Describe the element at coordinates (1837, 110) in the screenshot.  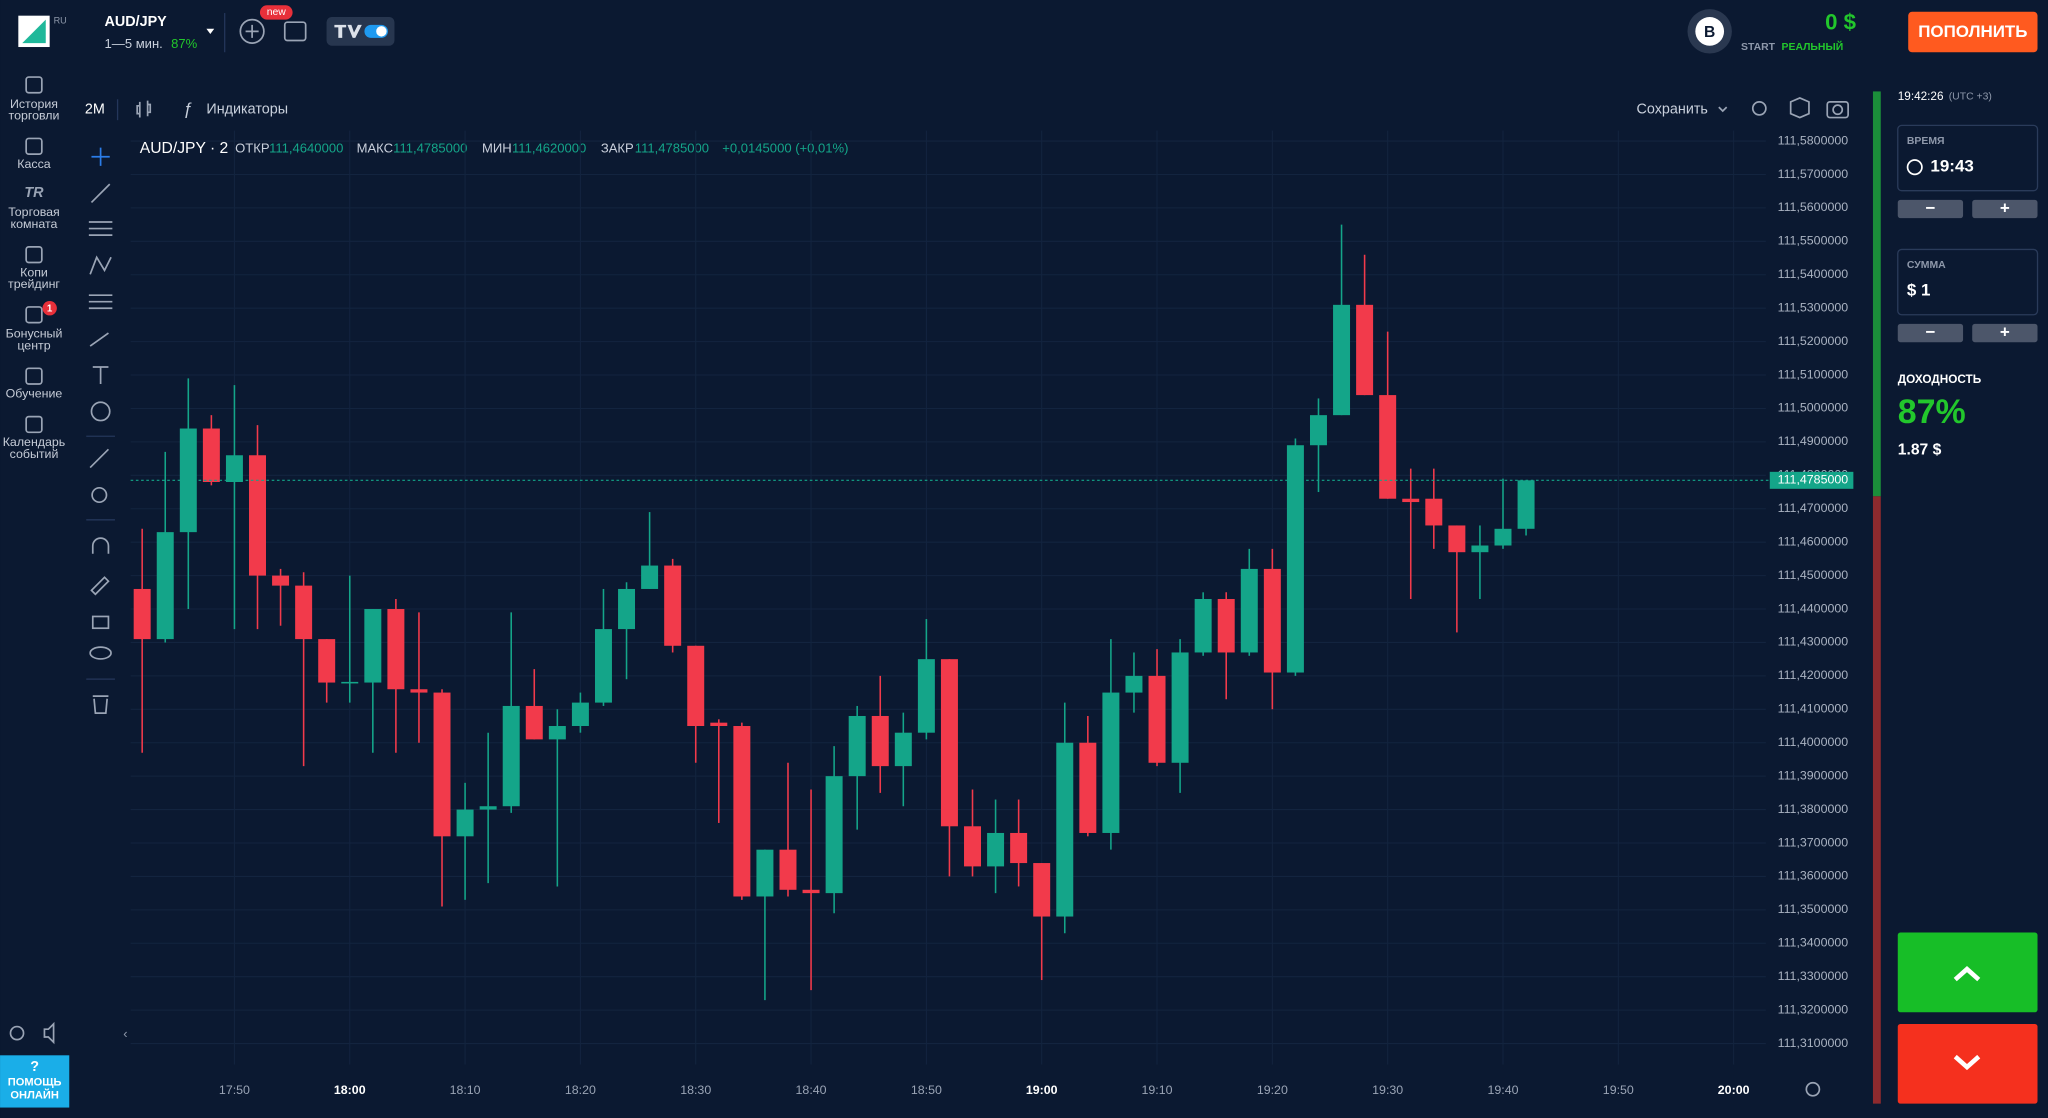
I see `screenshot-icon` at that location.